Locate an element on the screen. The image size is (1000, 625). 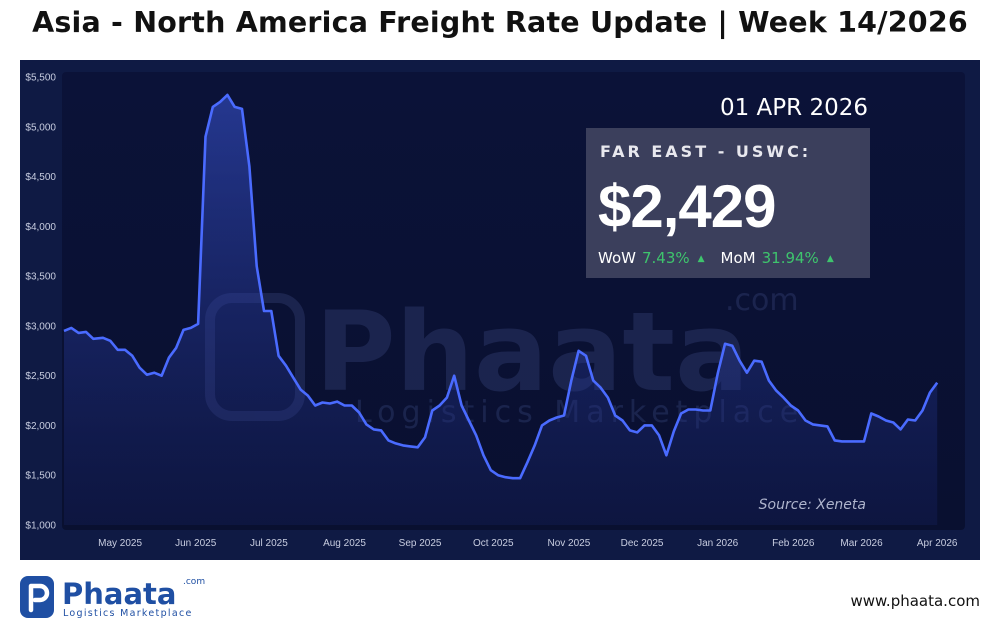
logo-mark-icon is located at coordinates (37, 597).